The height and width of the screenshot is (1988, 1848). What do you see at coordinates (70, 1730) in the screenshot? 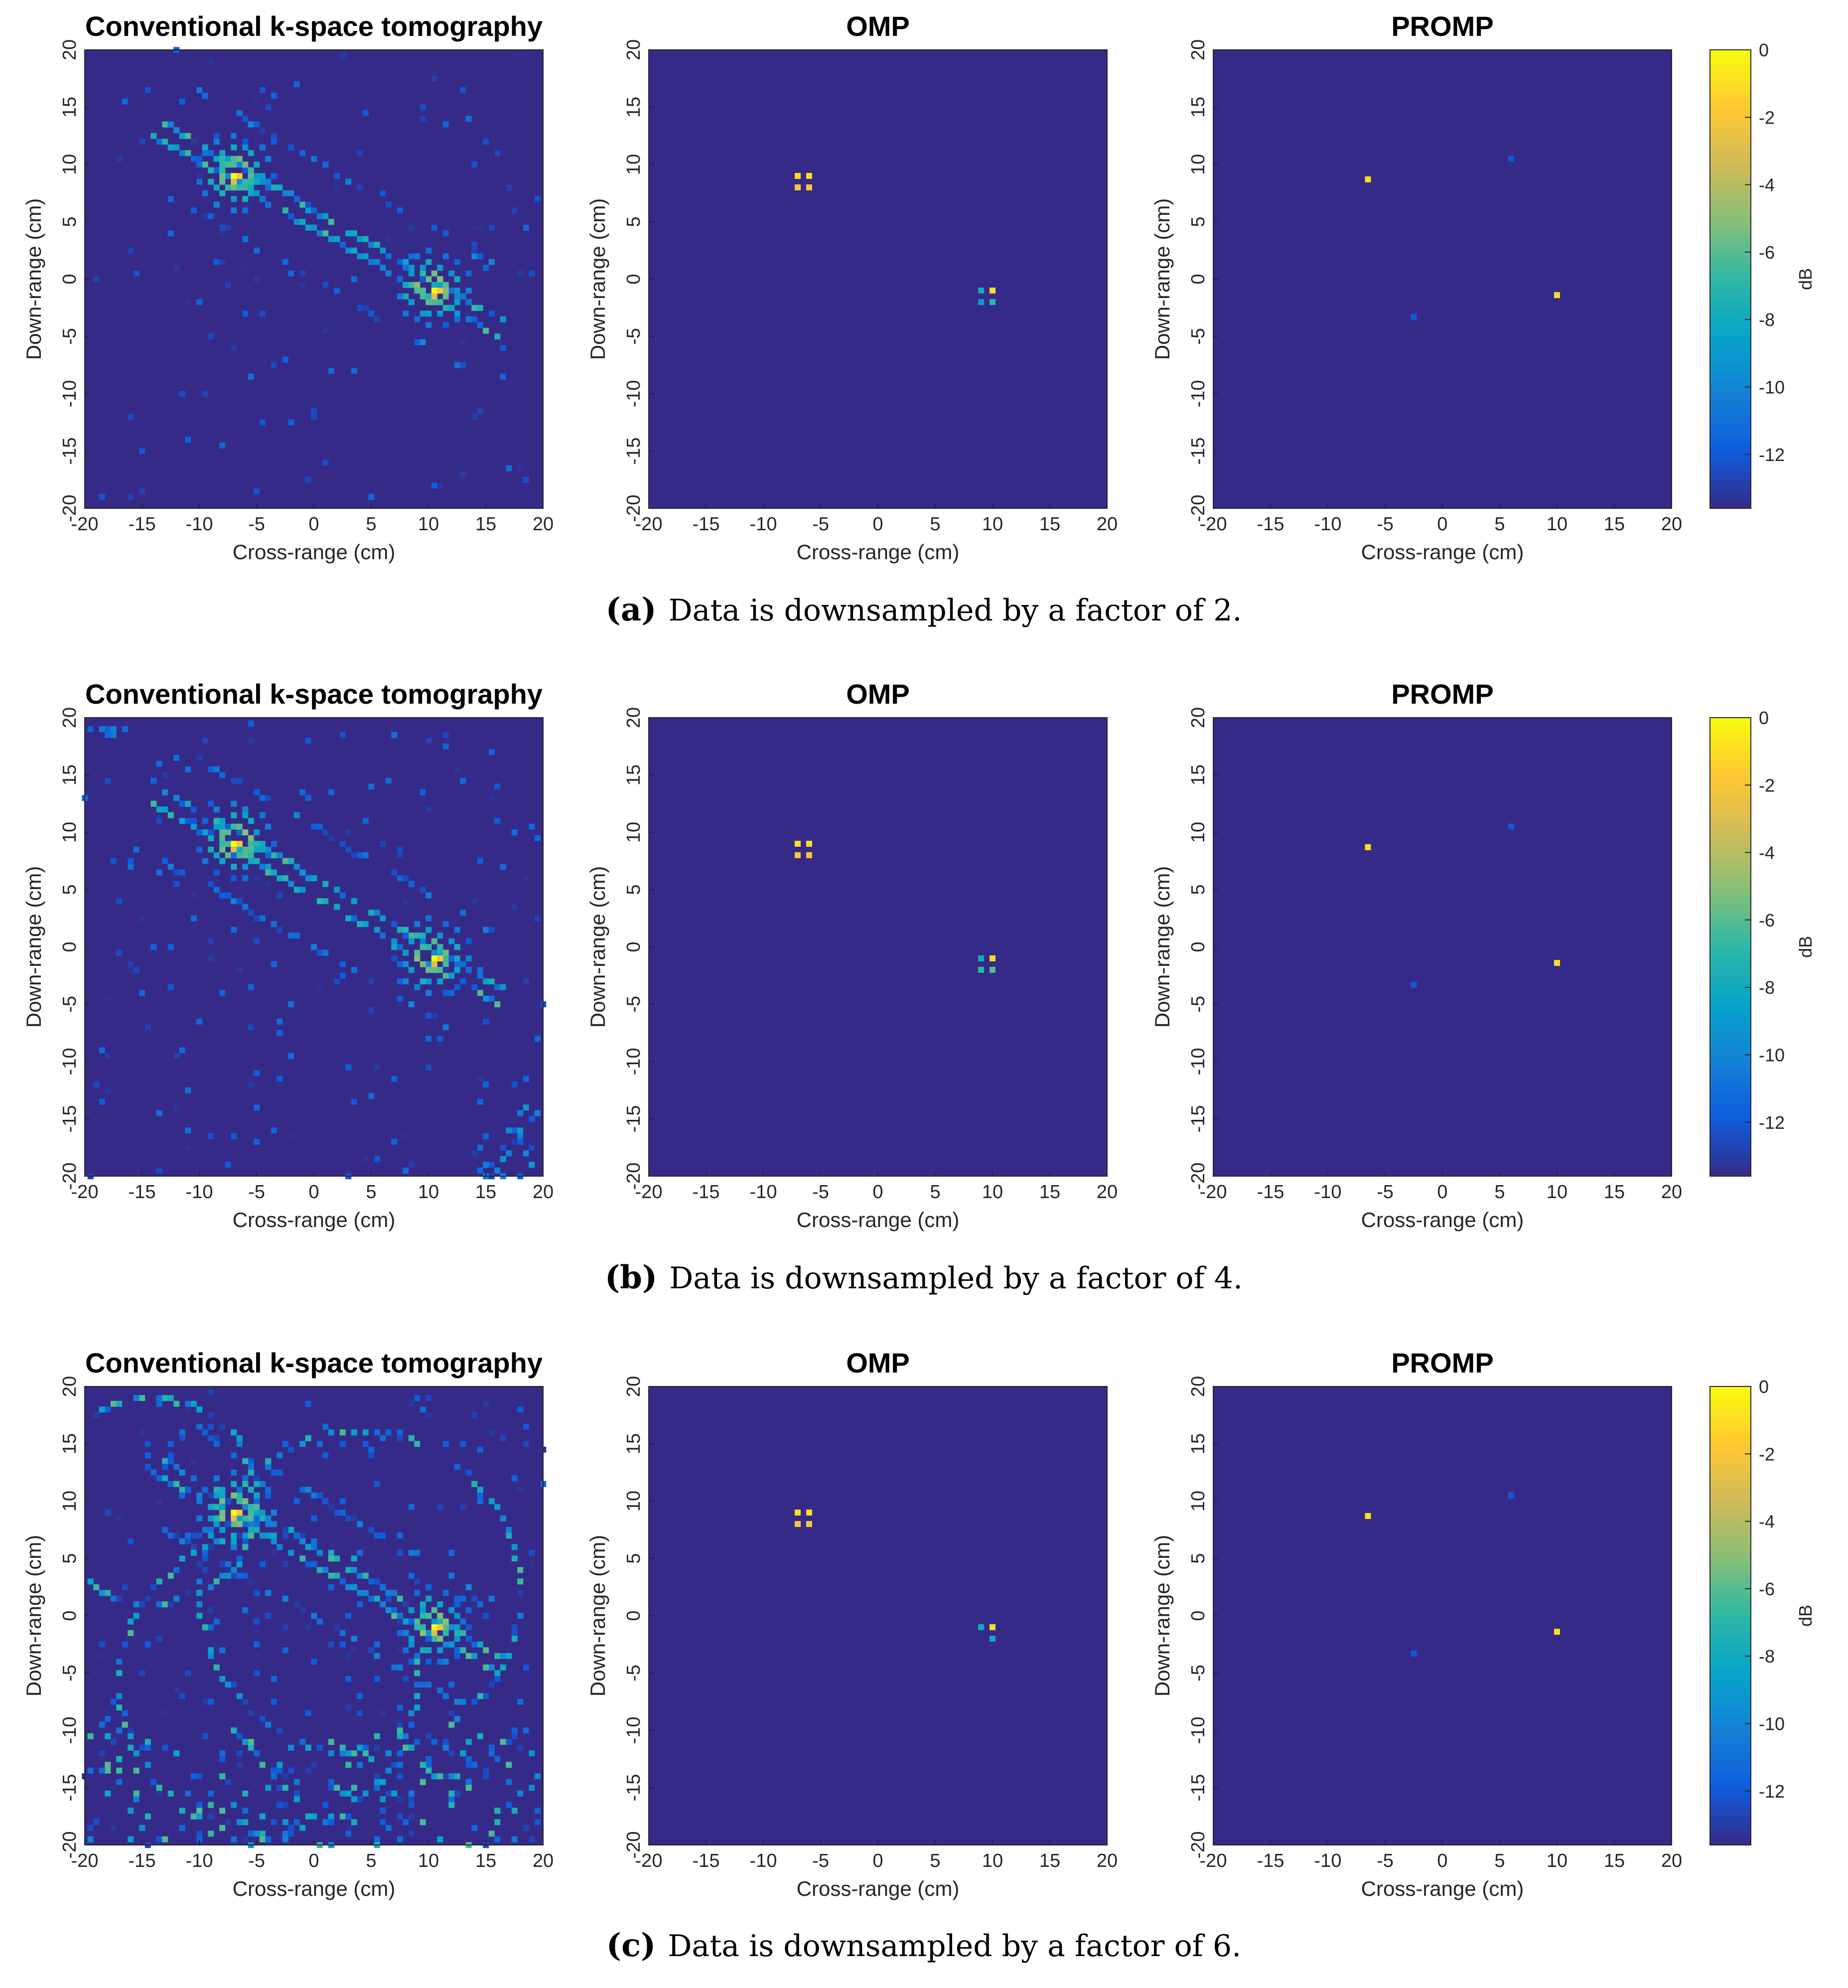
I see `y-tick-label: -10` at bounding box center [70, 1730].